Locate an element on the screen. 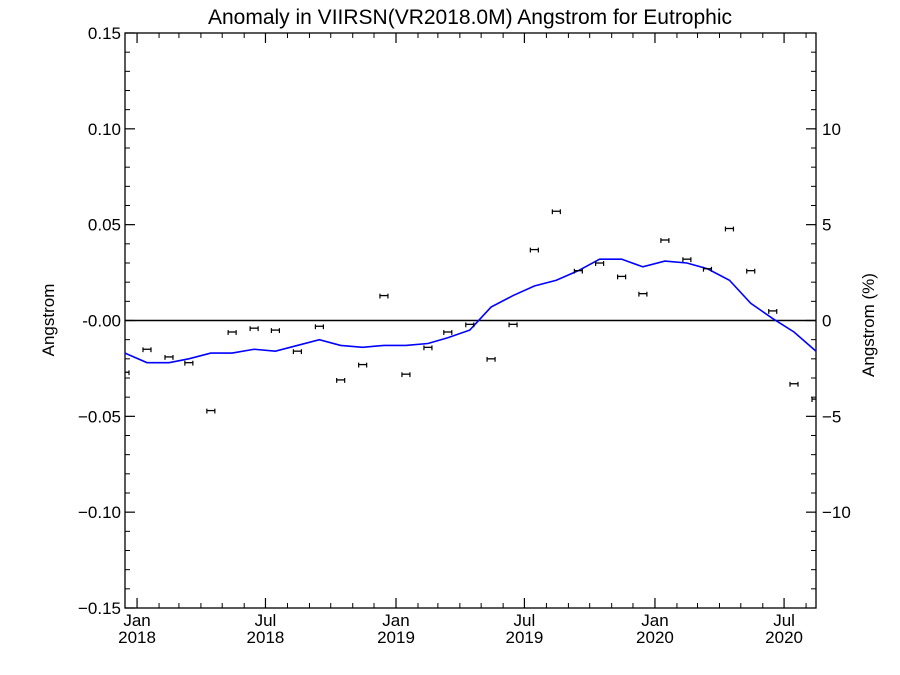 Image resolution: width=900 pixels, height=675 pixels. y2-tick-label: 5 is located at coordinates (826, 225).